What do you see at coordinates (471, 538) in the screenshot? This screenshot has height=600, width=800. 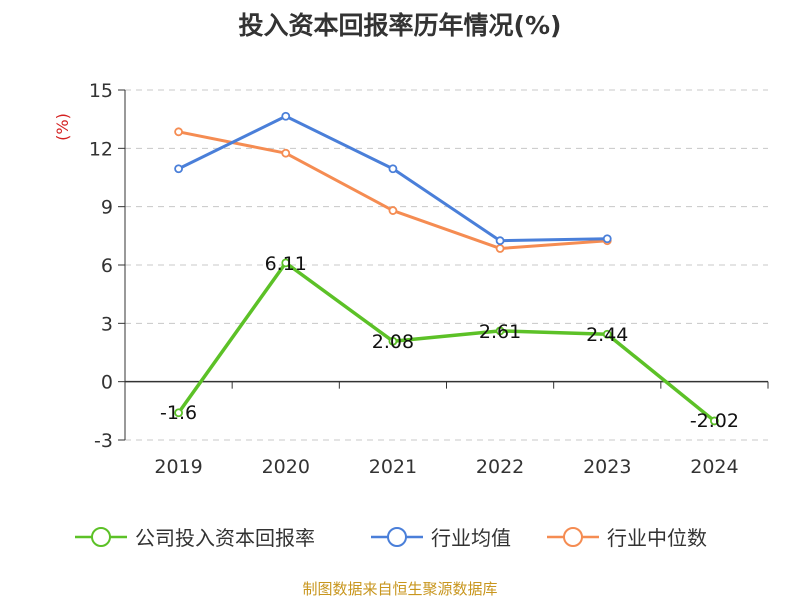 I see `legend-label: 行业均值` at bounding box center [471, 538].